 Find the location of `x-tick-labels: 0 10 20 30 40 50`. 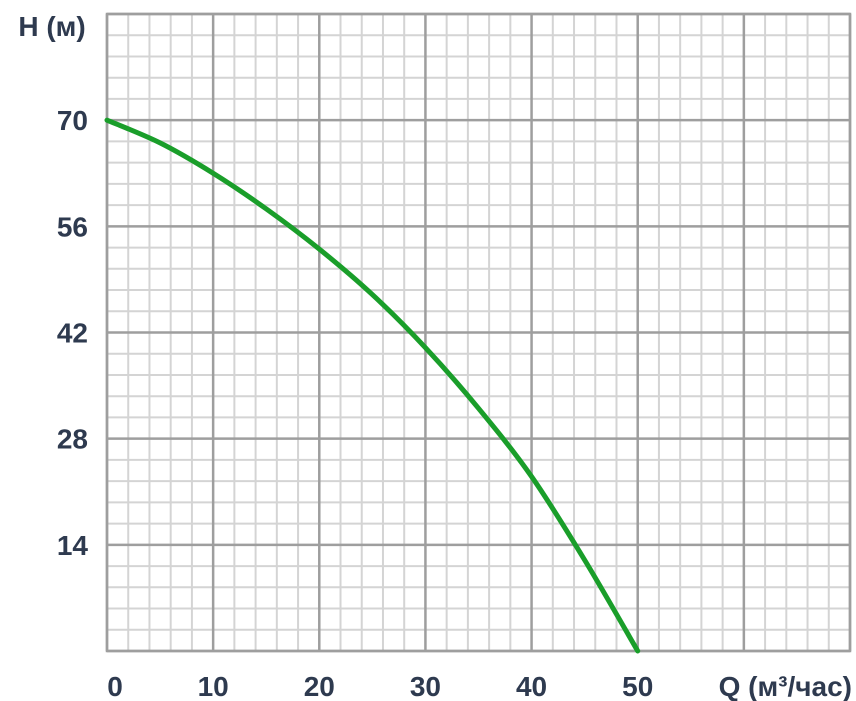

x-tick-labels: 0 10 20 30 40 50 is located at coordinates (380, 686).